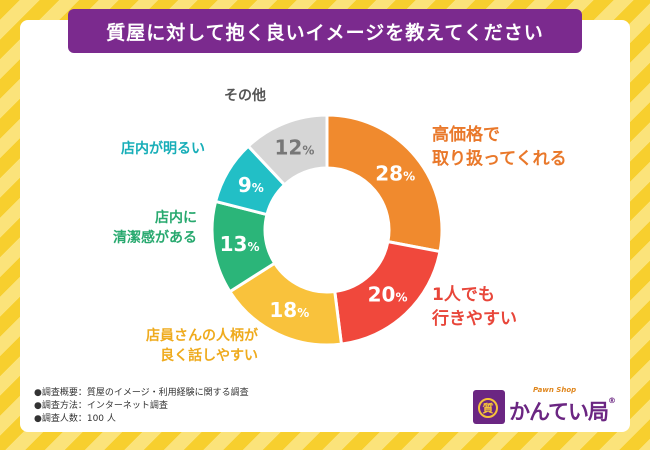 This screenshot has width=650, height=450. Describe the element at coordinates (388, 295) in the screenshot. I see `slice-value-1: 20%` at that location.